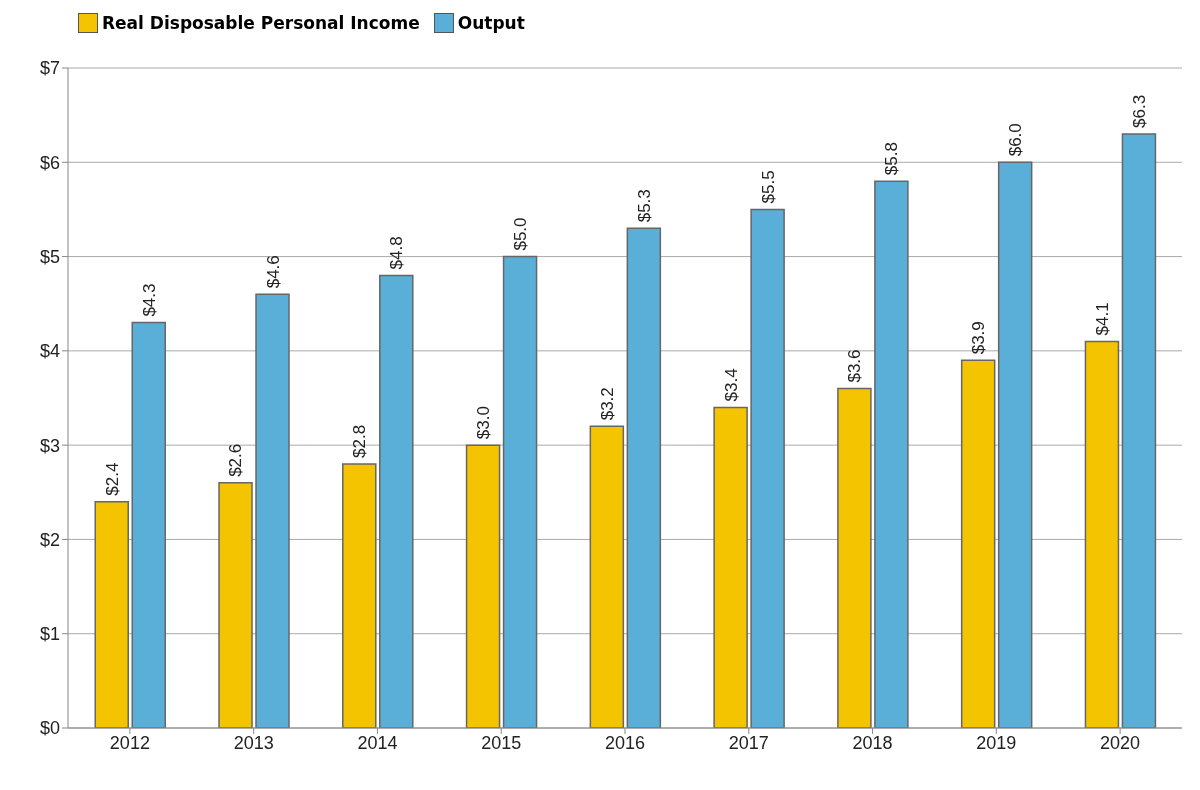 Image resolution: width=1200 pixels, height=790 pixels. What do you see at coordinates (49, 539) in the screenshot?
I see `y-tick-label: $2` at bounding box center [49, 539].